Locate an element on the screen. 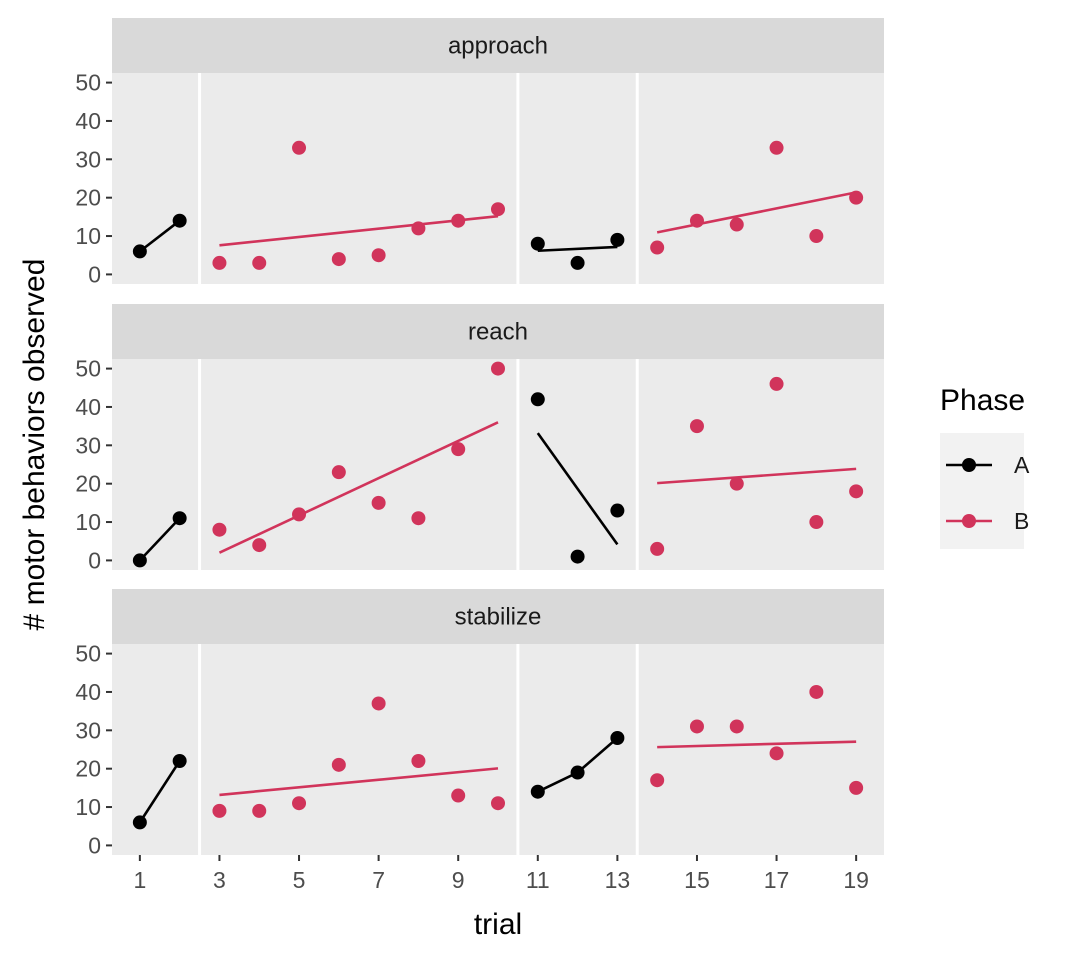 This screenshot has height=960, width=1080. facet-strip-reach is located at coordinates (498, 331).